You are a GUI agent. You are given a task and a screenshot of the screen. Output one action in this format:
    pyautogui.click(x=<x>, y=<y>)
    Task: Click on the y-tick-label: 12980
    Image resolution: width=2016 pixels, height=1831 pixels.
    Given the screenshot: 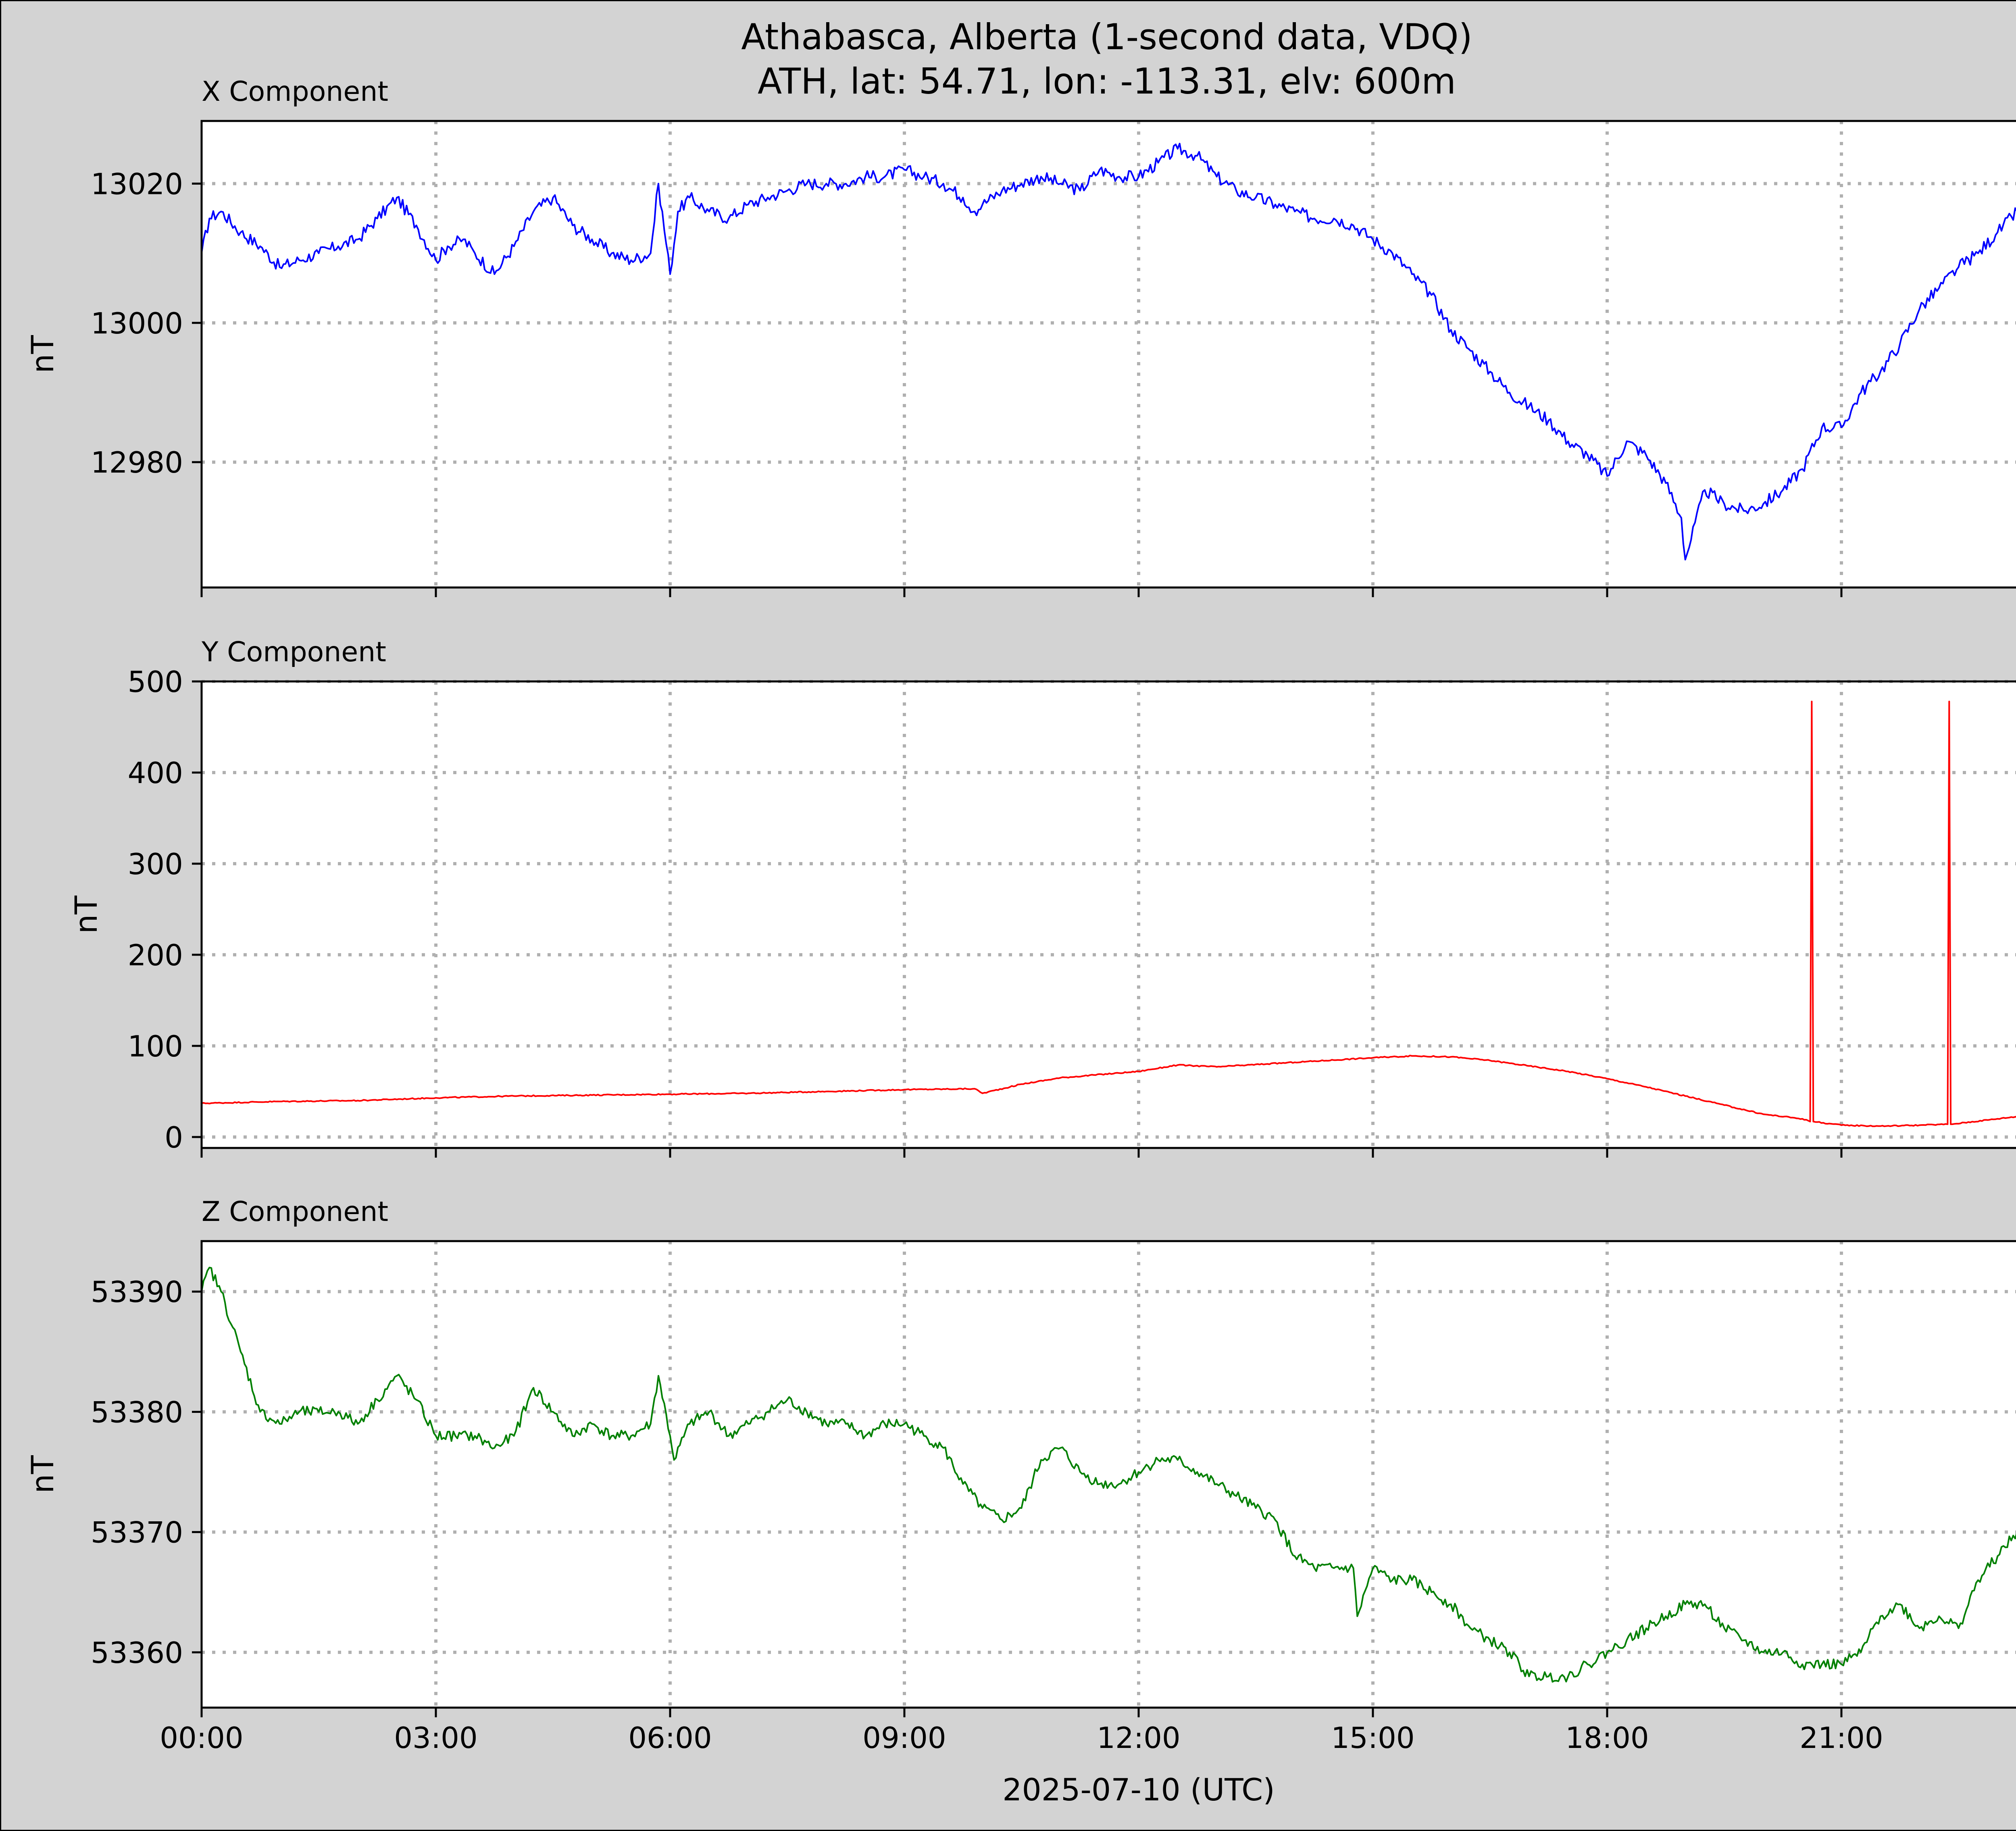 What is the action you would take?
    pyautogui.click(x=137, y=462)
    